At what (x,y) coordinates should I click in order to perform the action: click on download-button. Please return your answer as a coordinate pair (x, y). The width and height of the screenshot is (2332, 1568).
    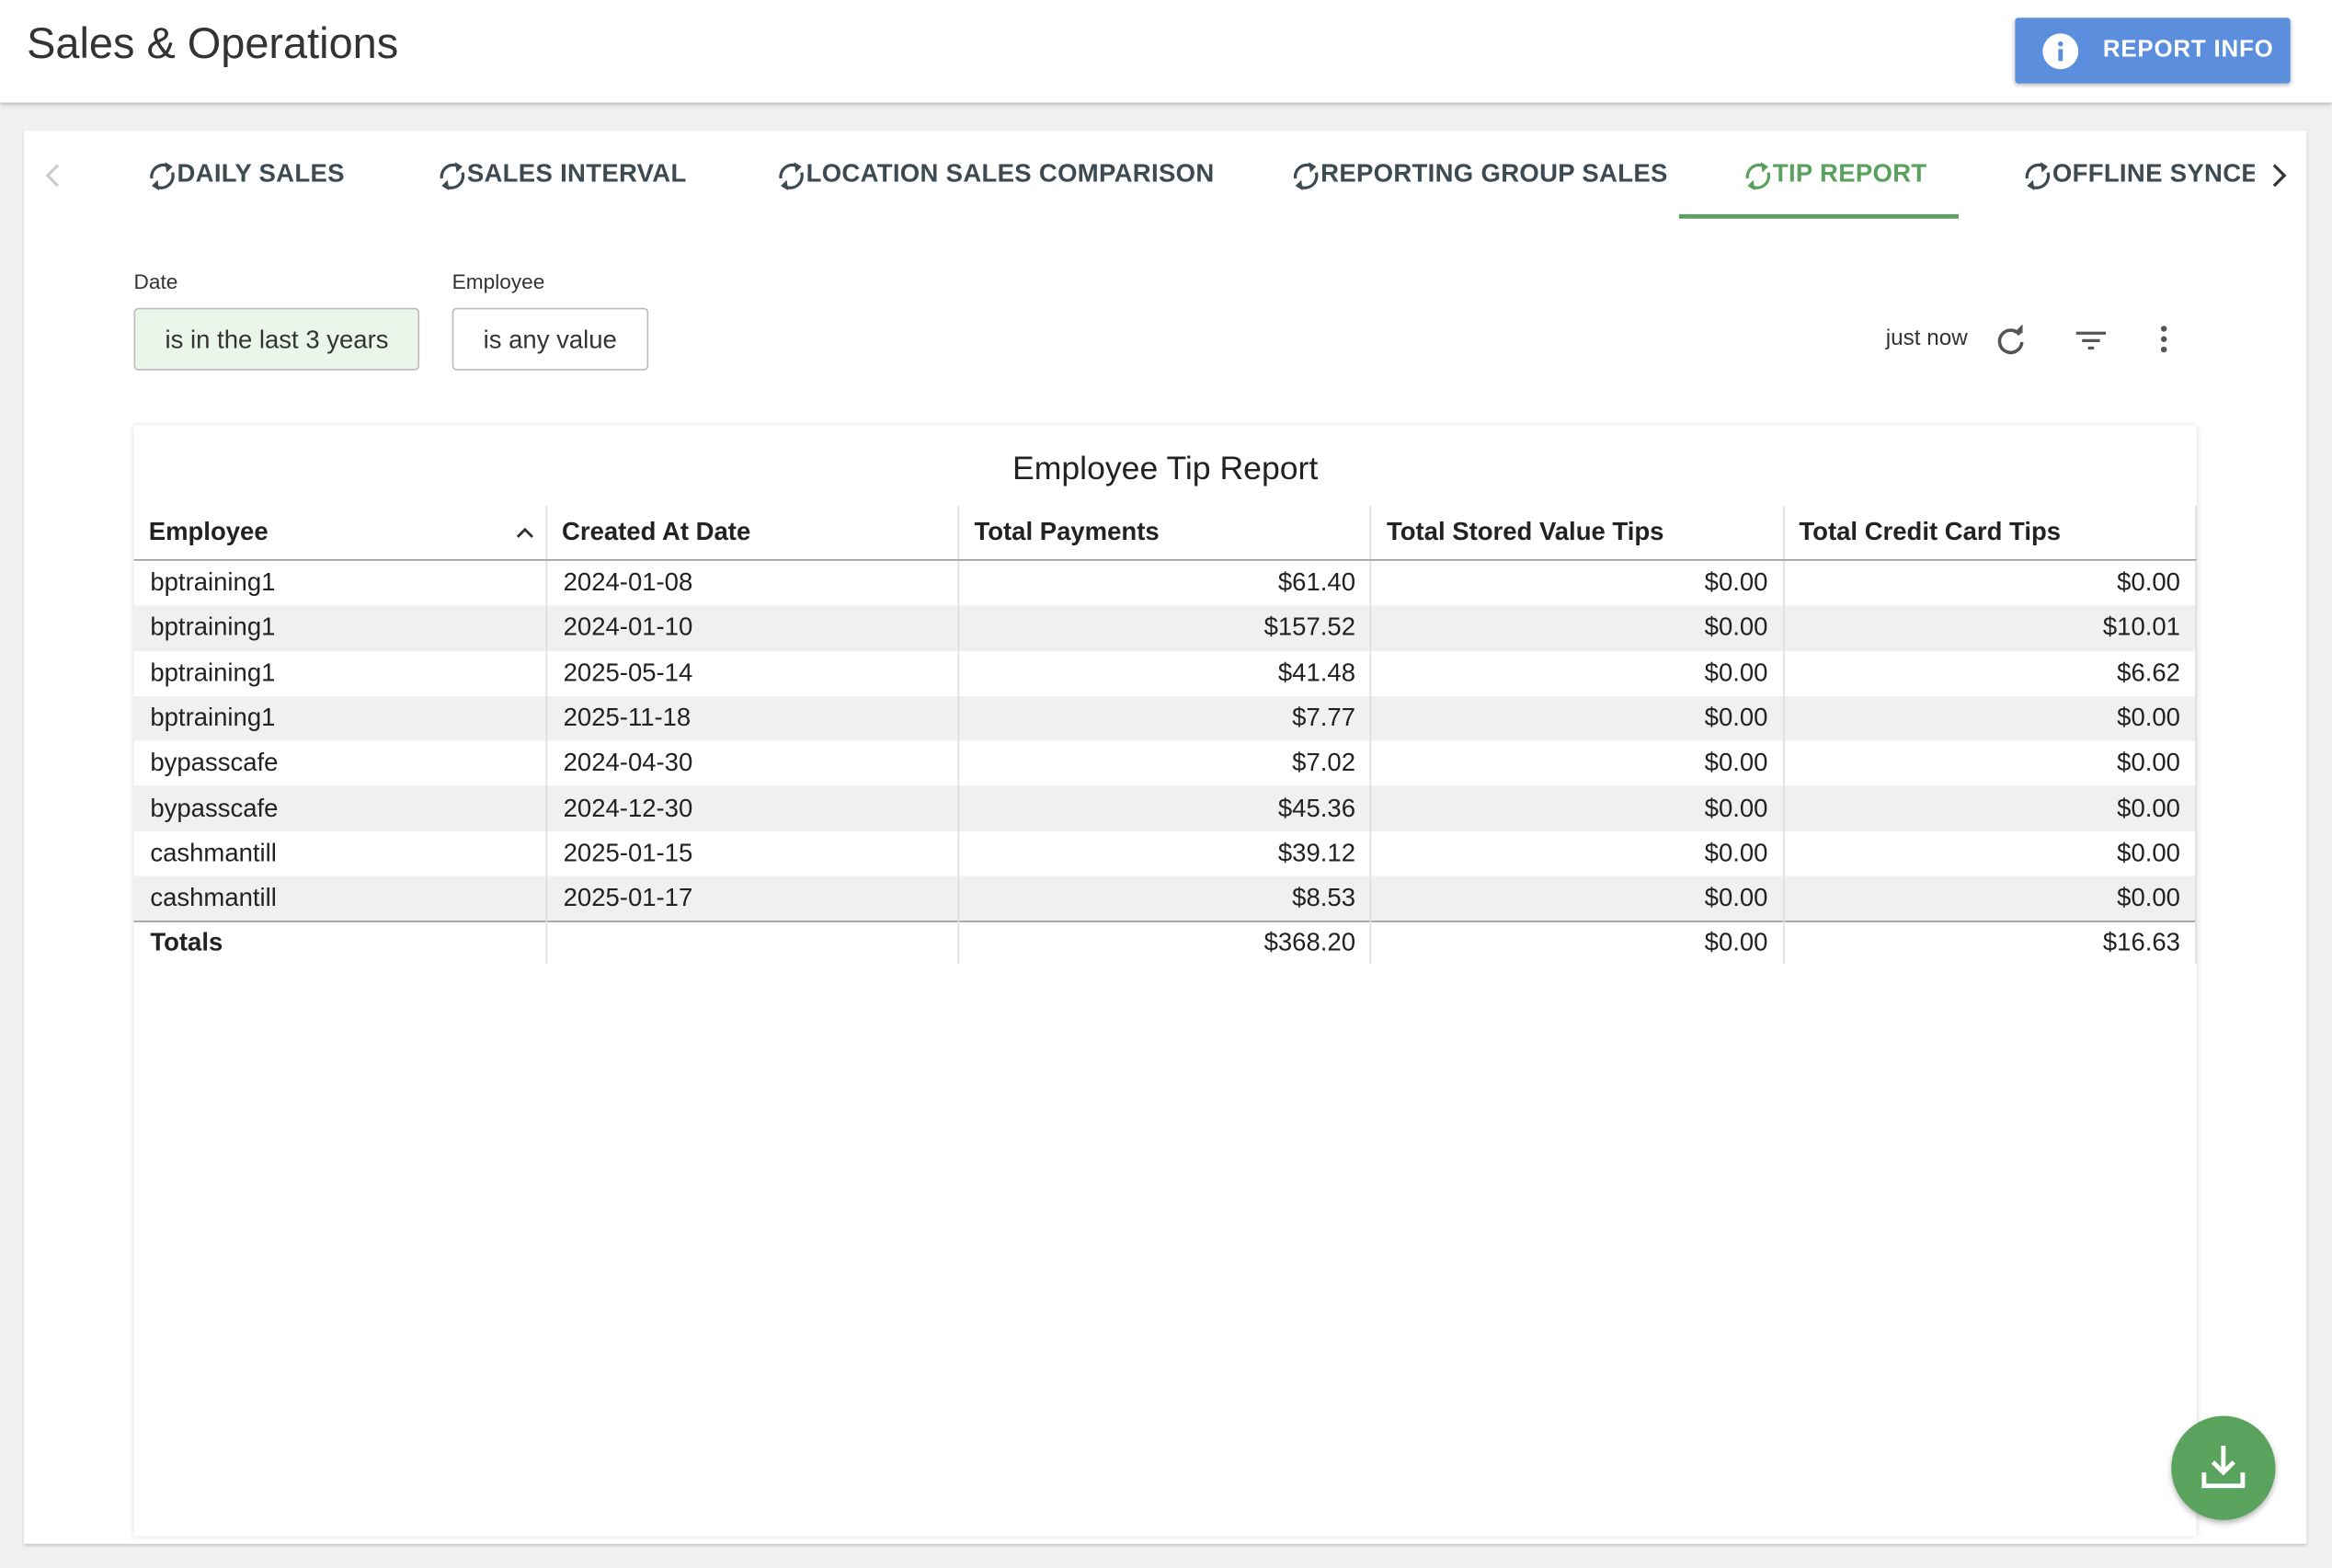
    Looking at the image, I should click on (2223, 1467).